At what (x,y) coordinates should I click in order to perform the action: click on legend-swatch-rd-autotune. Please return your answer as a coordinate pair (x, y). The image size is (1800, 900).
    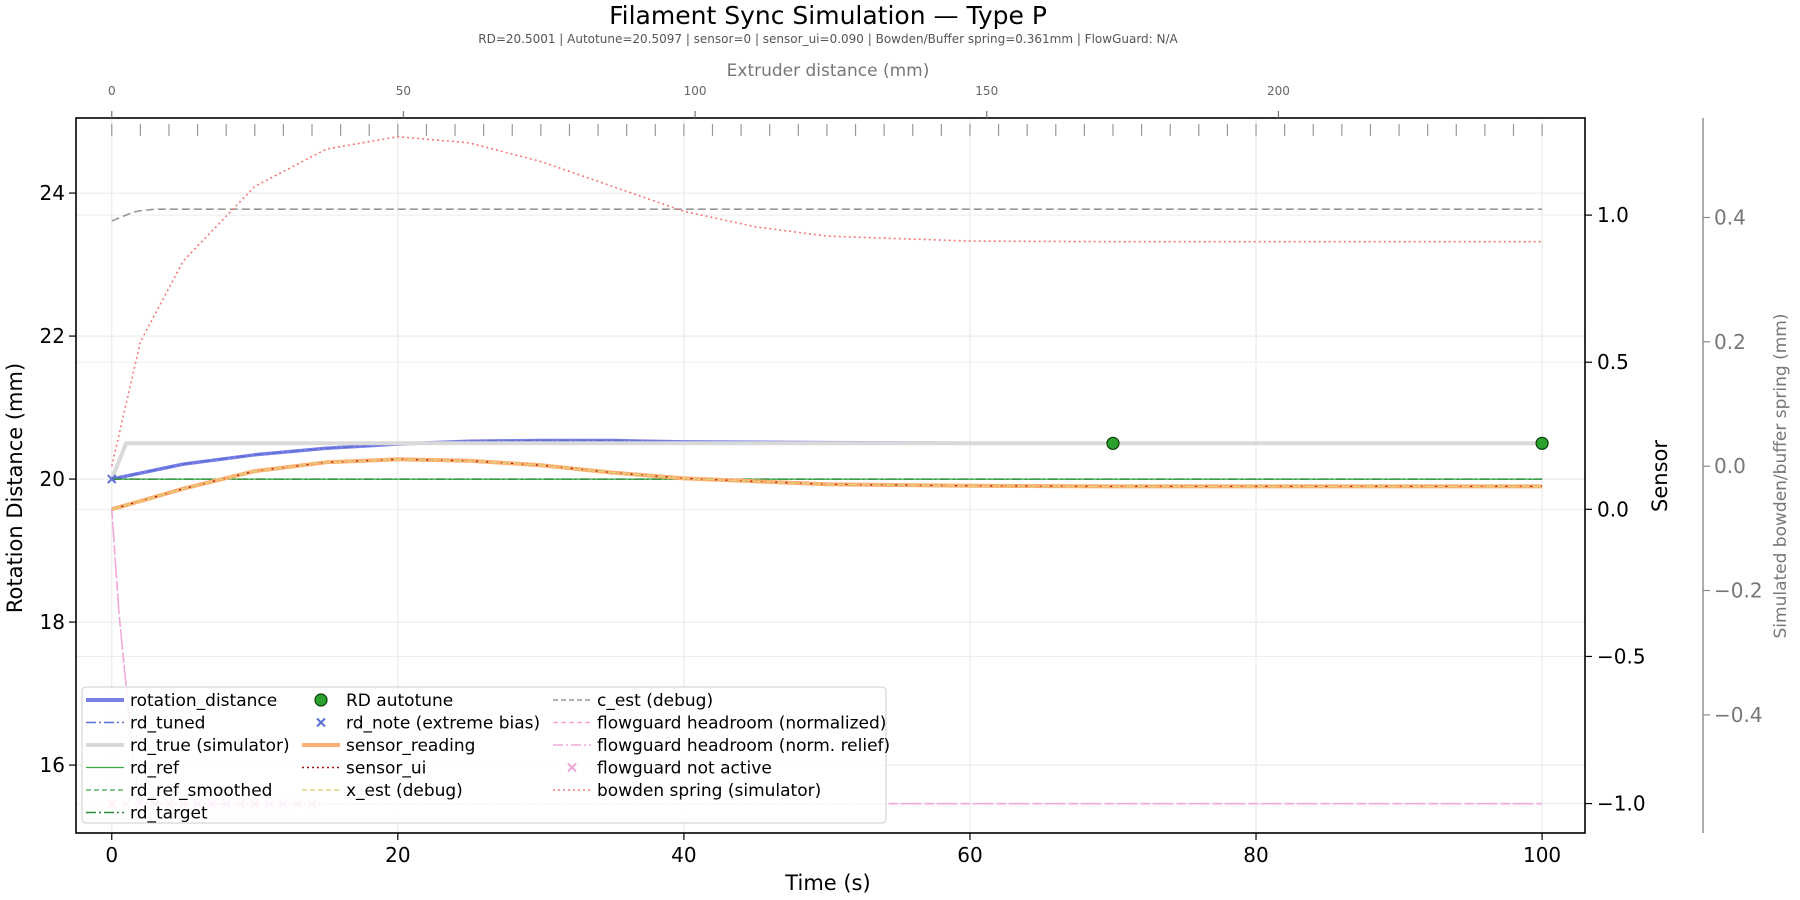
    Looking at the image, I should click on (321, 700).